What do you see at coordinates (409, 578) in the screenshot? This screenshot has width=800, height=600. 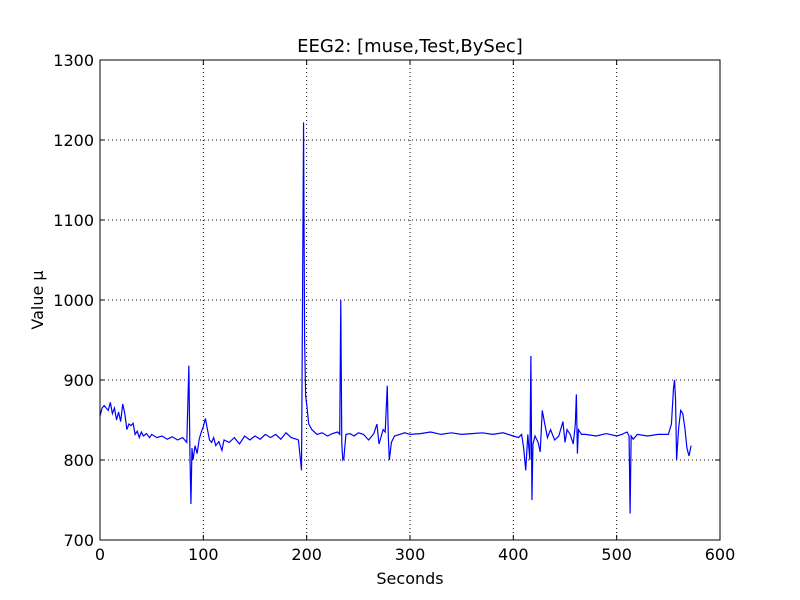 I see `x-axis-label: Seconds` at bounding box center [409, 578].